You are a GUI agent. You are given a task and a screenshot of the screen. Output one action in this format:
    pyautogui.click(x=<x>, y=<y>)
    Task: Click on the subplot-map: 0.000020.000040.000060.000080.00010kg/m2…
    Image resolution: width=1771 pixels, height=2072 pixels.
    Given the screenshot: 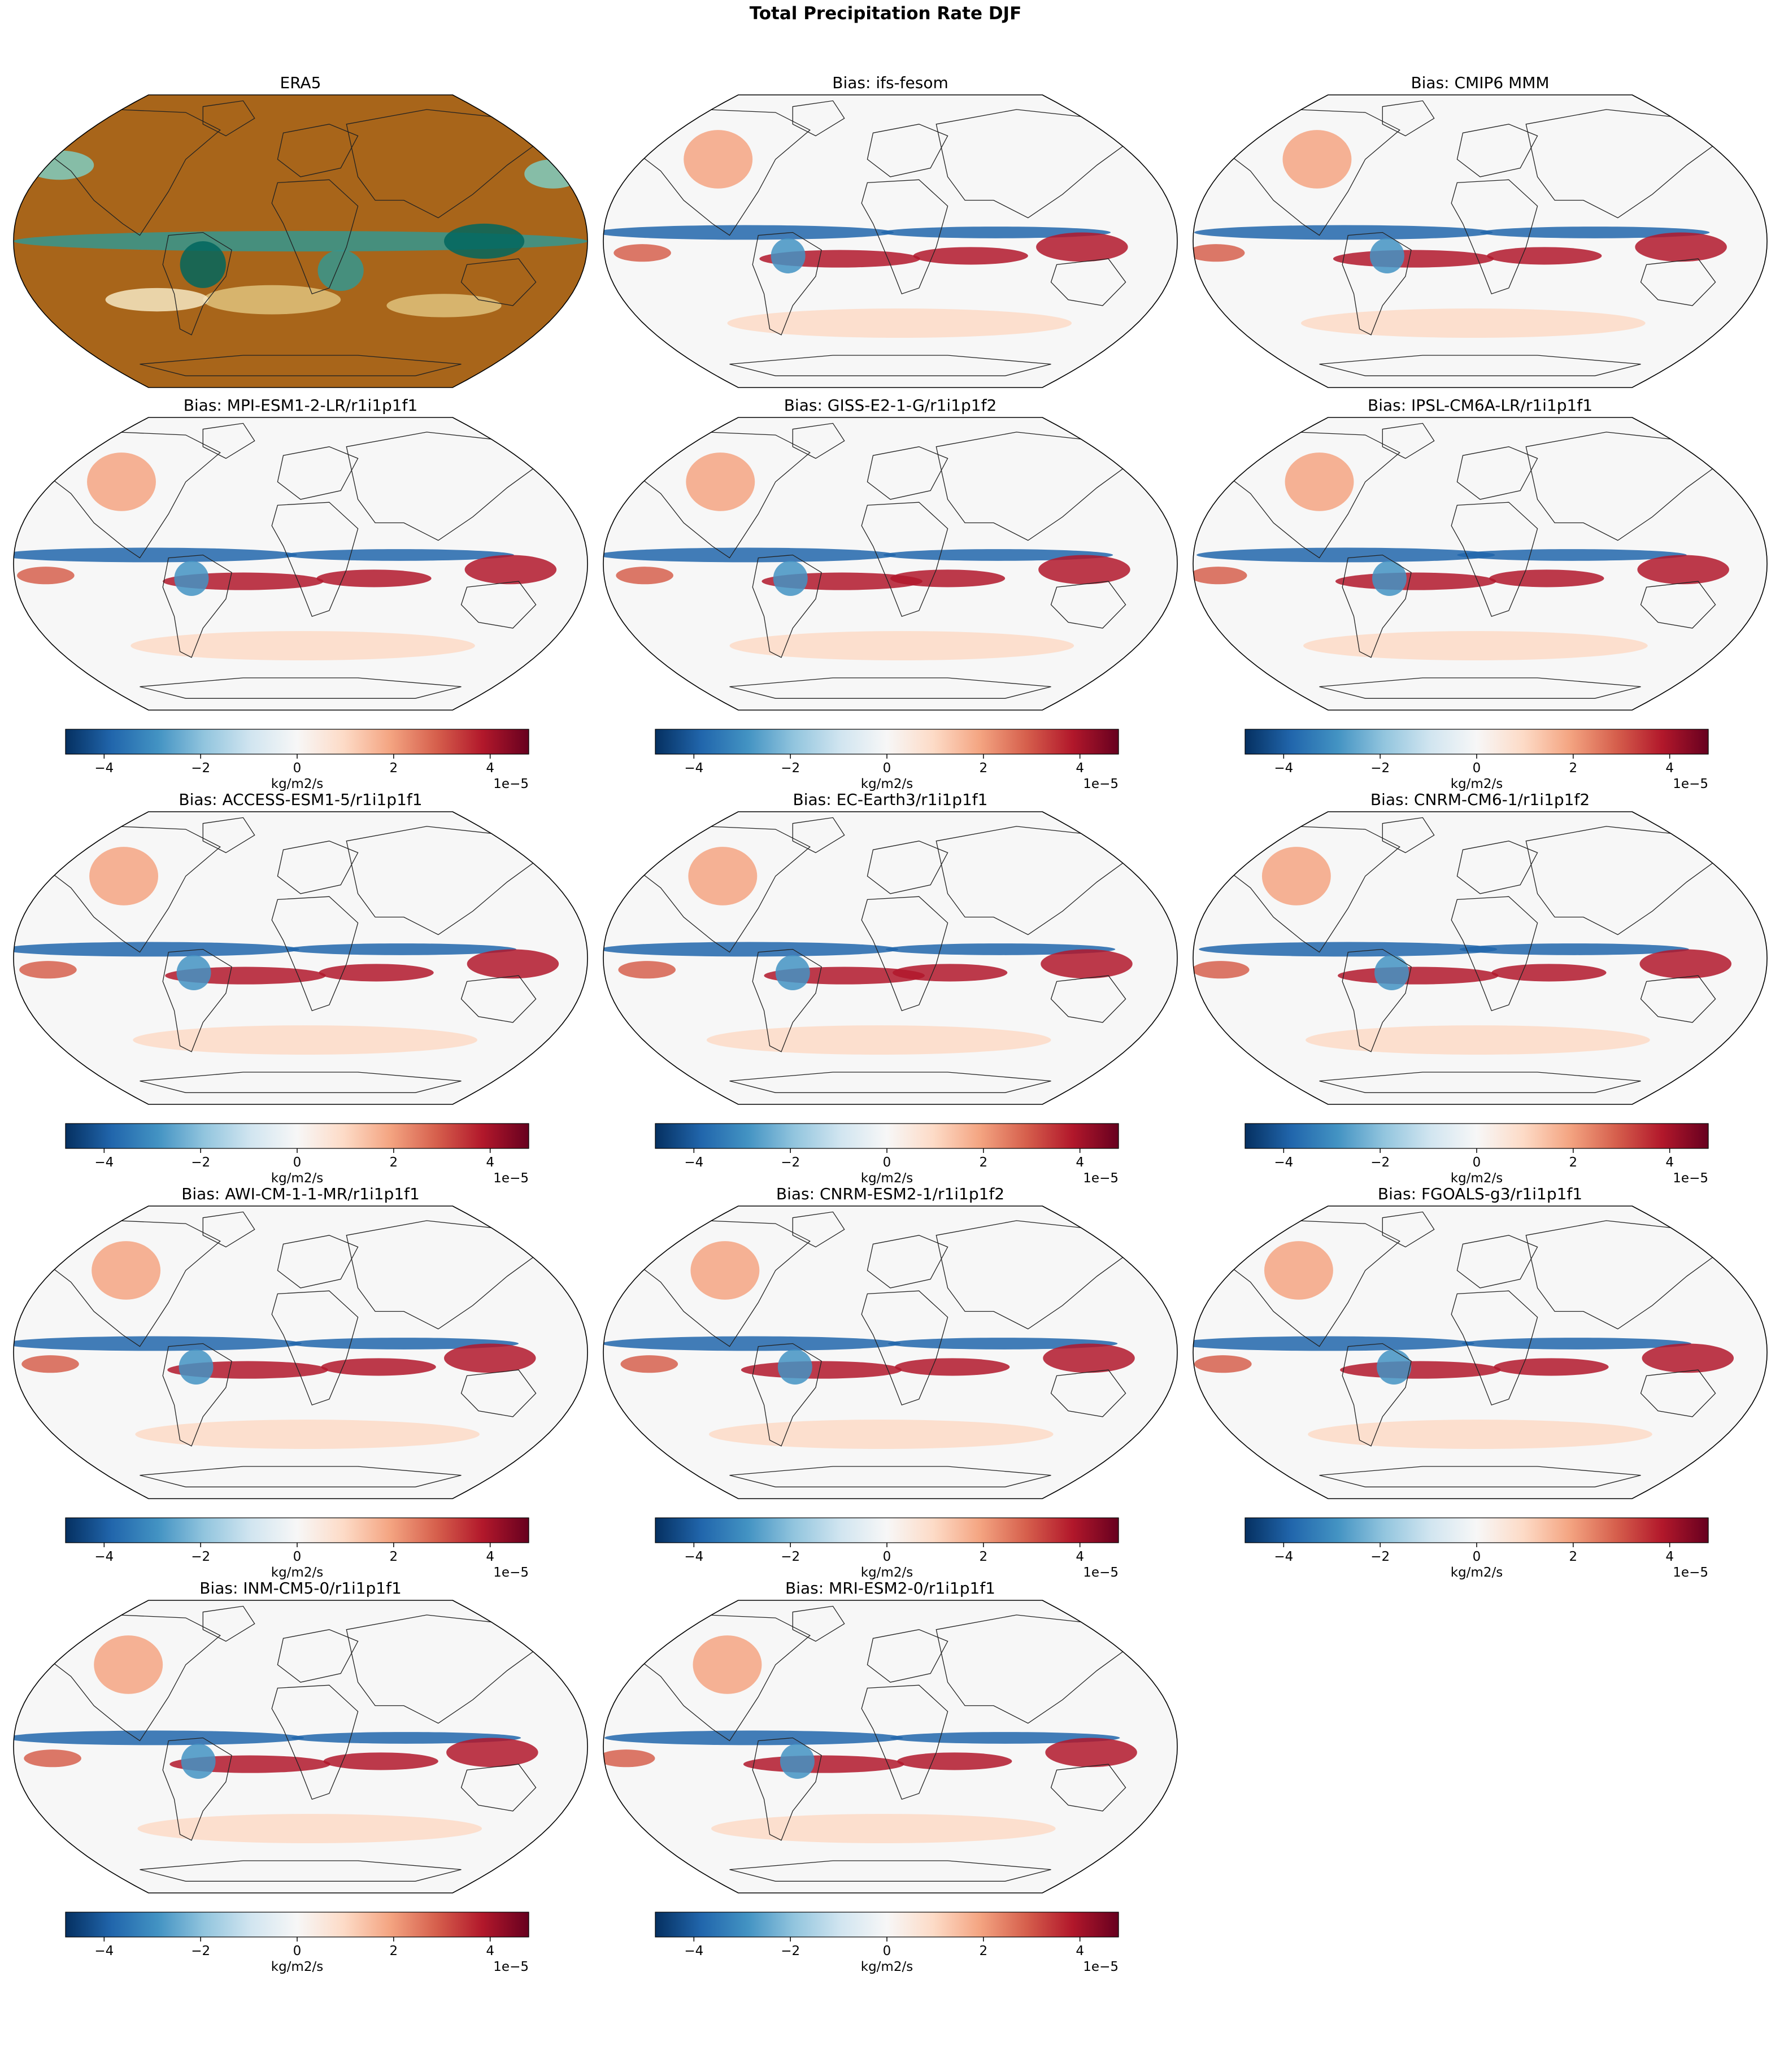 What is the action you would take?
    pyautogui.click(x=300, y=241)
    